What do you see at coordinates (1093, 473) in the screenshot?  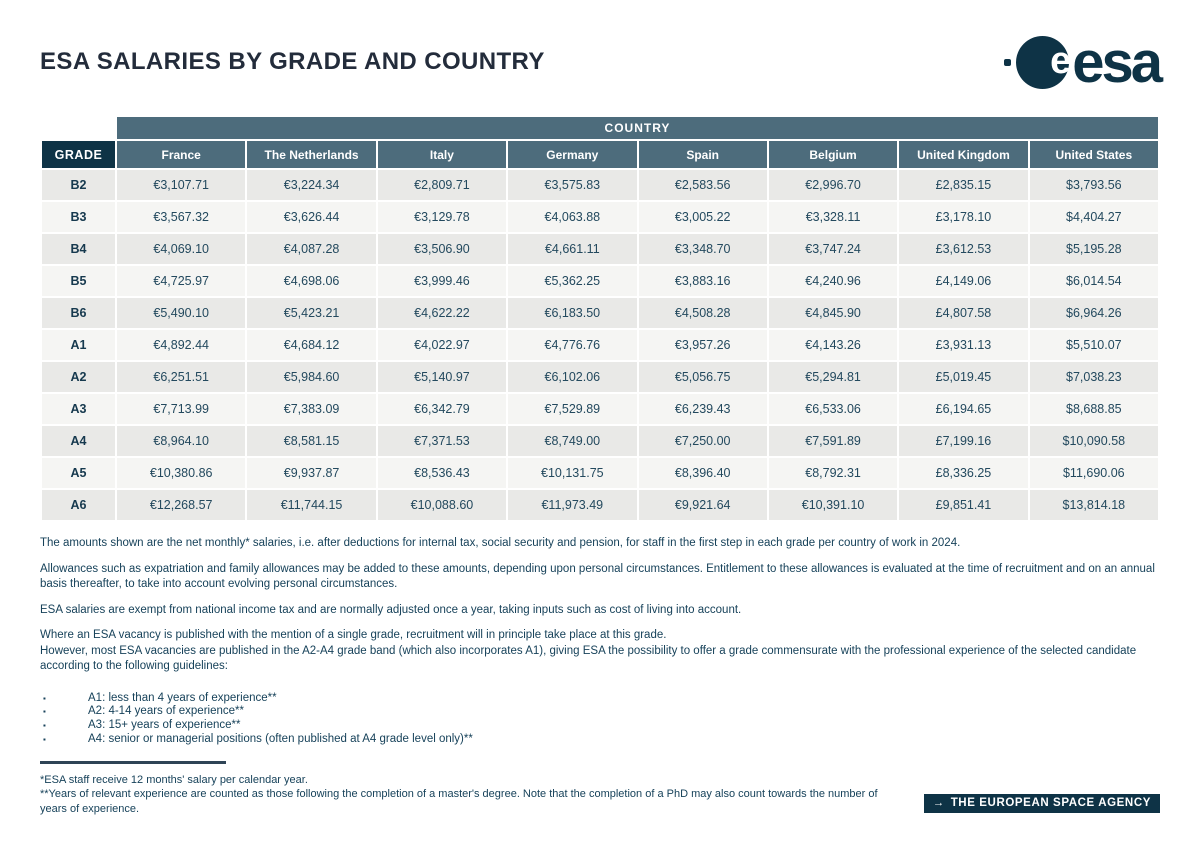 I see `salary-cell: $11,690.06` at bounding box center [1093, 473].